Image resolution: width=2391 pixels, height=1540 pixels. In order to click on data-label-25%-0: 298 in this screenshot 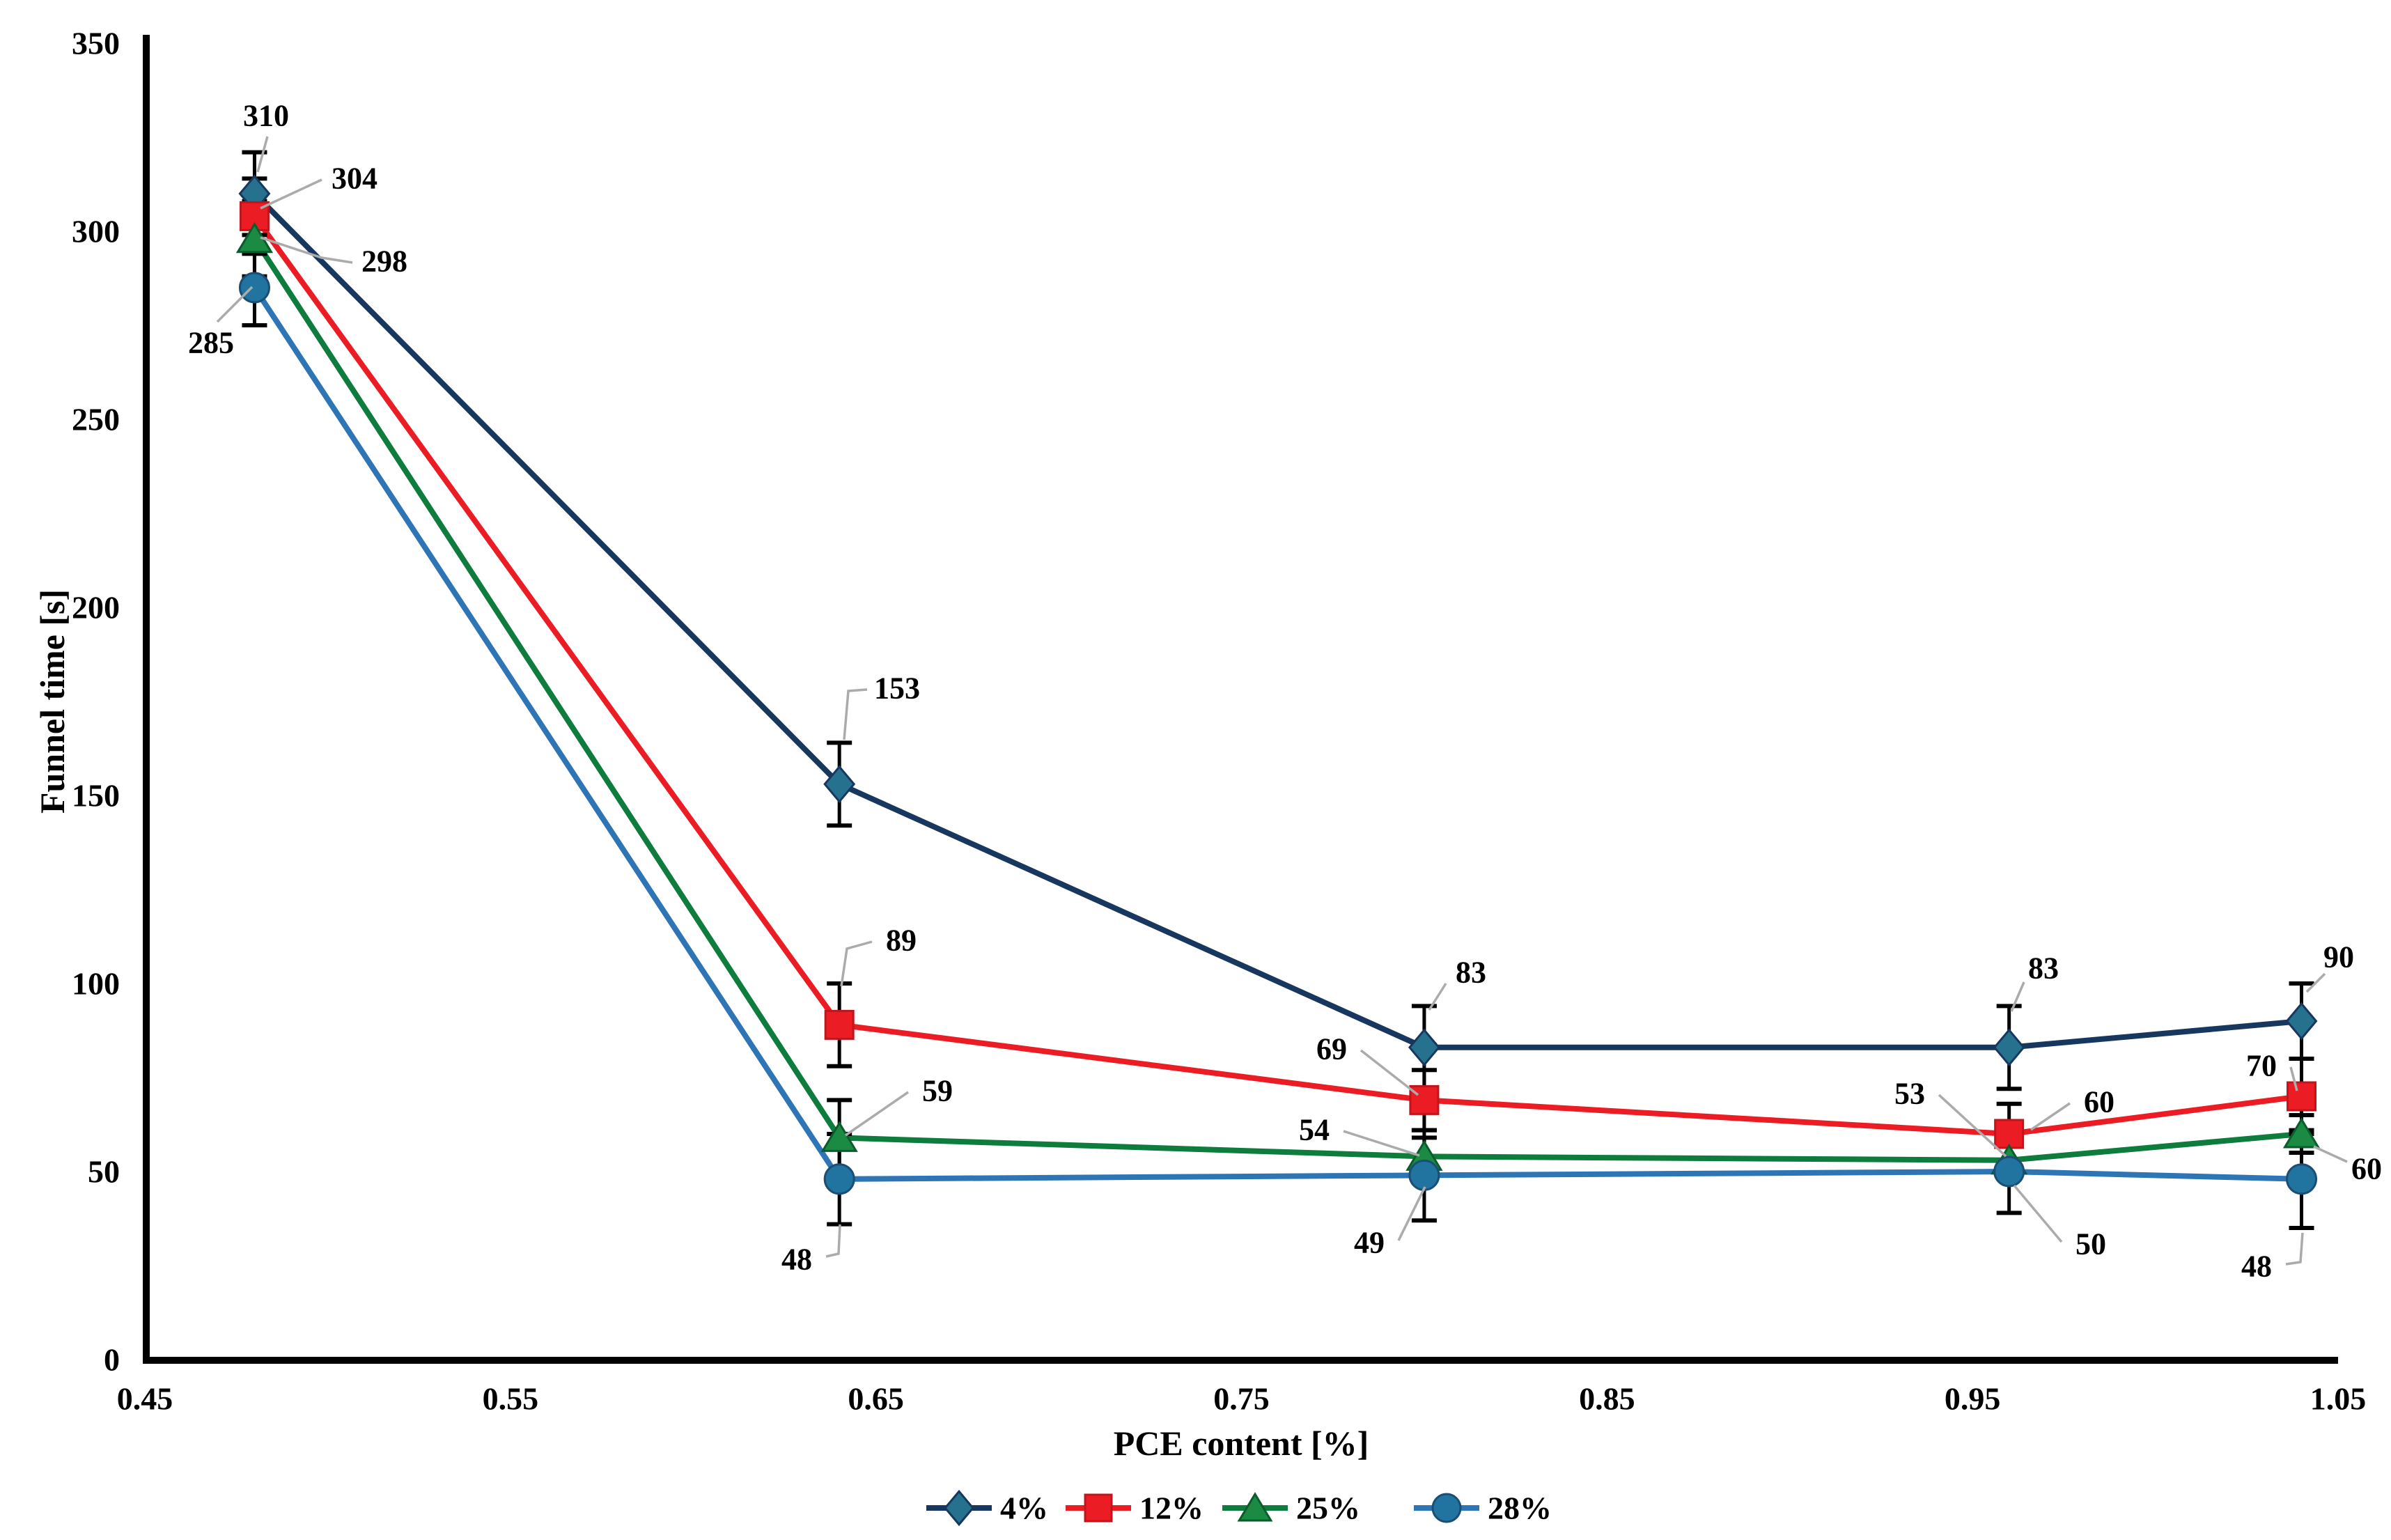, I will do `click(384, 261)`.